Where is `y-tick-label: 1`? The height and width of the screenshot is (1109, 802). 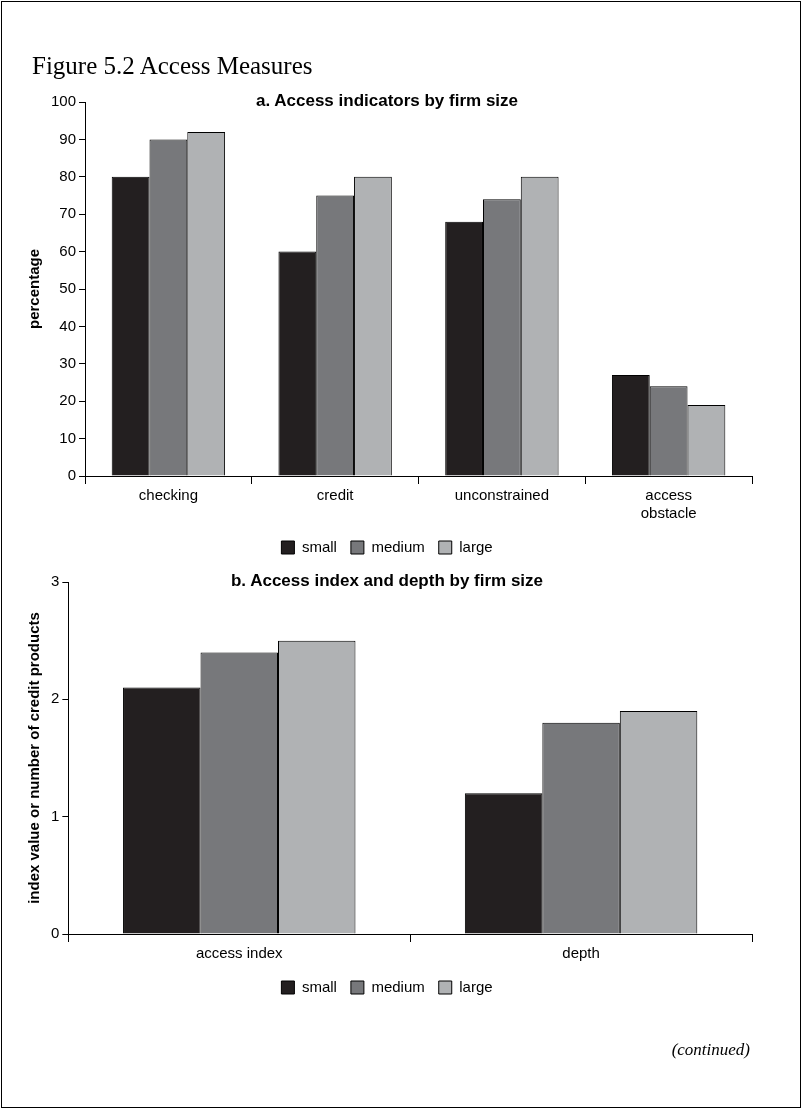 y-tick-label: 1 is located at coordinates (55, 815).